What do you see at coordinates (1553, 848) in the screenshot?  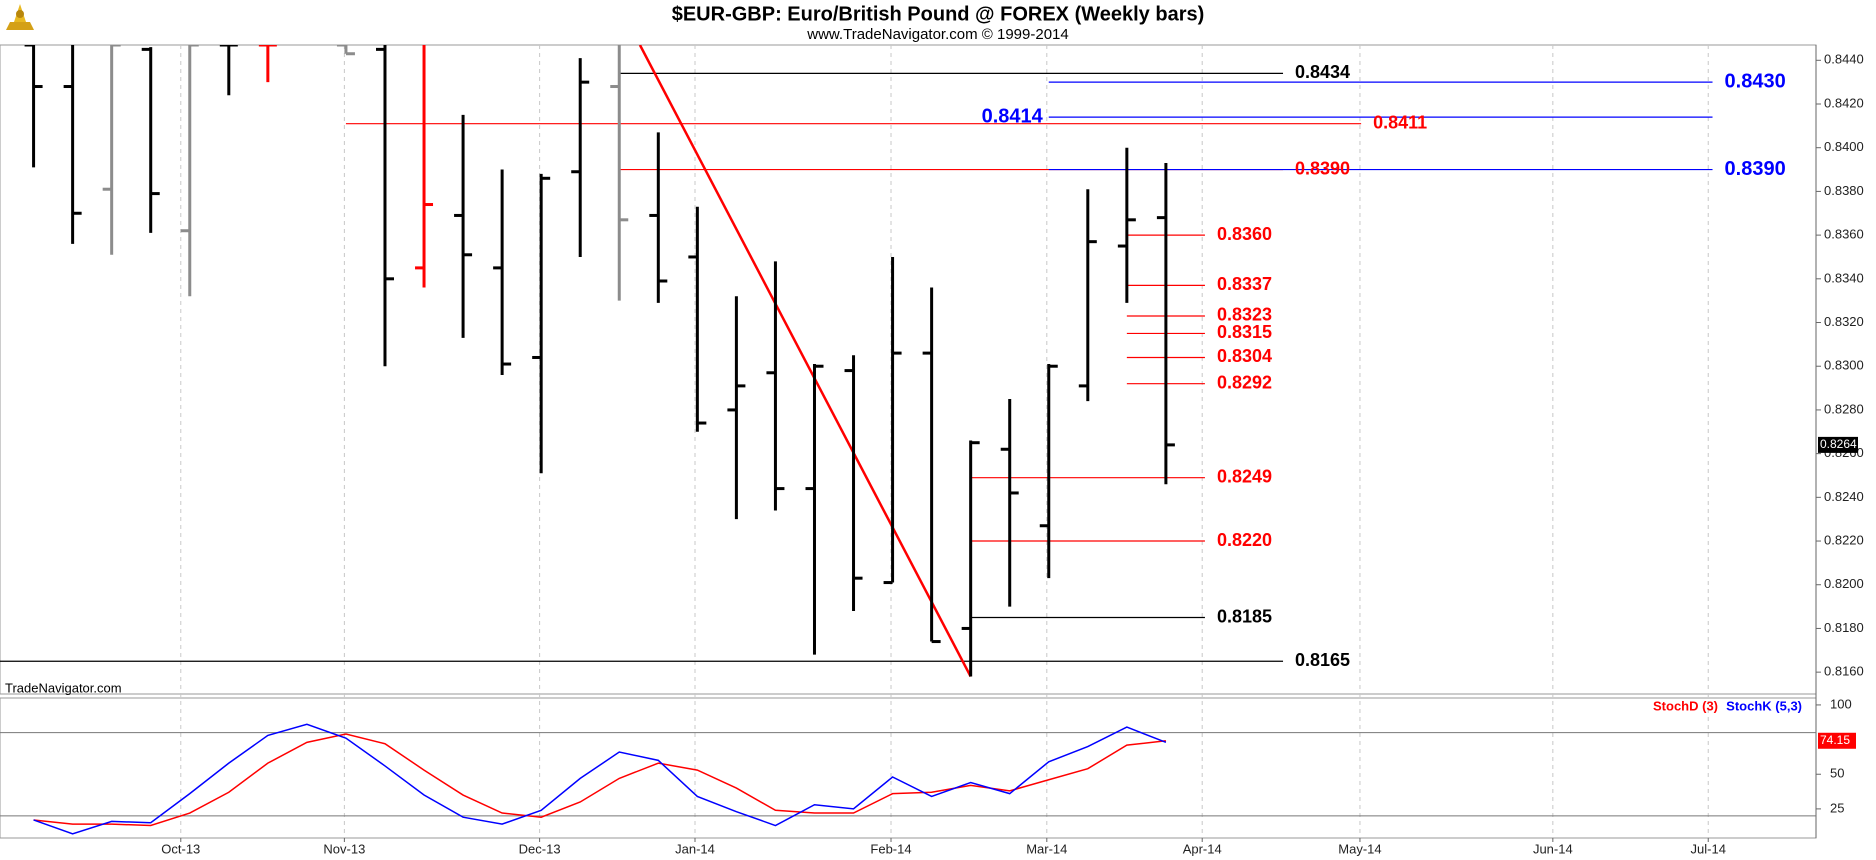 I see `x-tick-label: Jun-14` at bounding box center [1553, 848].